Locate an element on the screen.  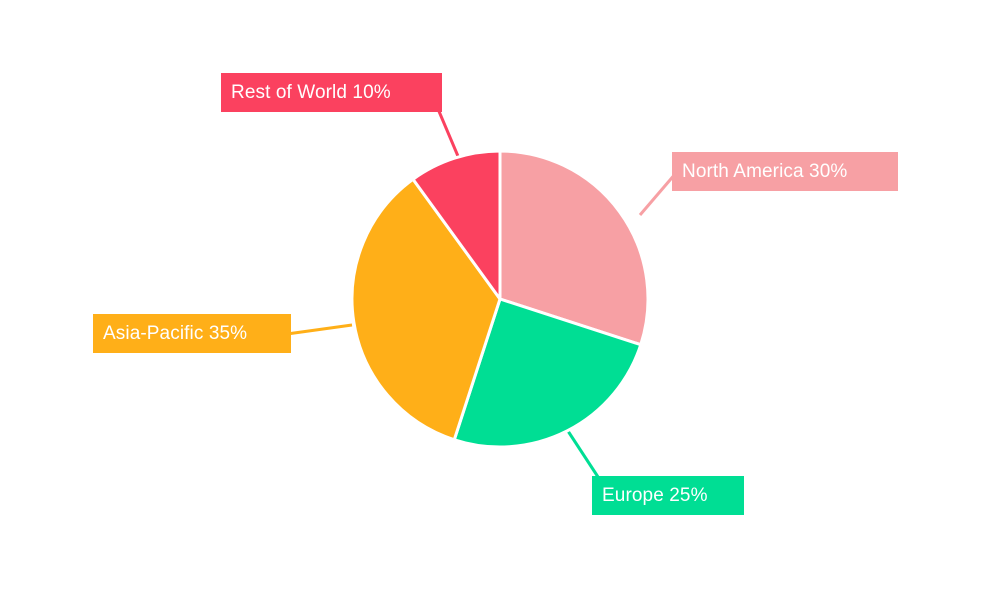
pie-slice-north-america is located at coordinates (574, 248).